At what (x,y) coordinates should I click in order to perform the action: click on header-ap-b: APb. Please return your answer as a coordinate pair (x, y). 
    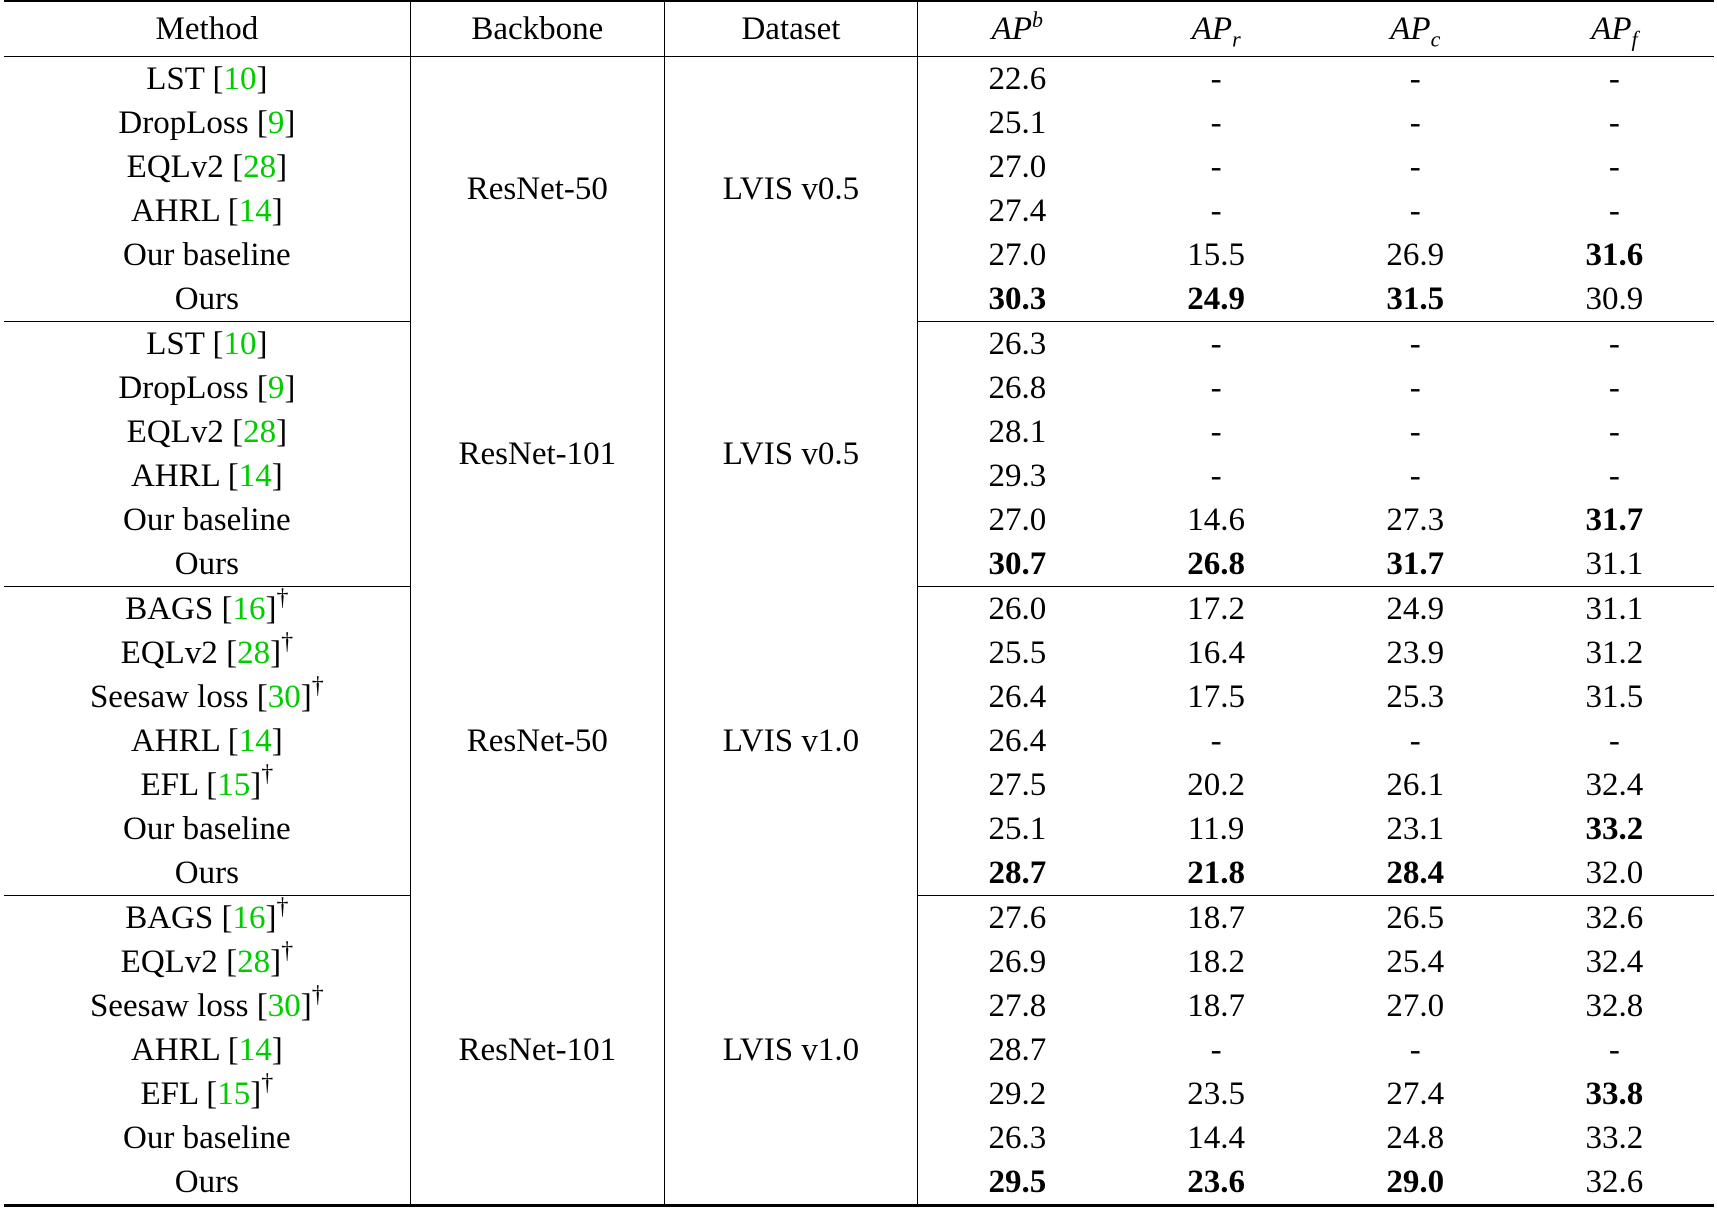
    Looking at the image, I should click on (1017, 29).